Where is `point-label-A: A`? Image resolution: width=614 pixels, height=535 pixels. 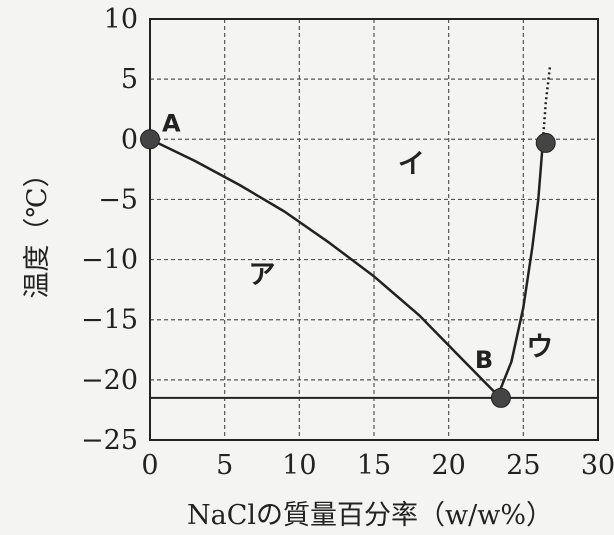
point-label-A: A is located at coordinates (171, 123).